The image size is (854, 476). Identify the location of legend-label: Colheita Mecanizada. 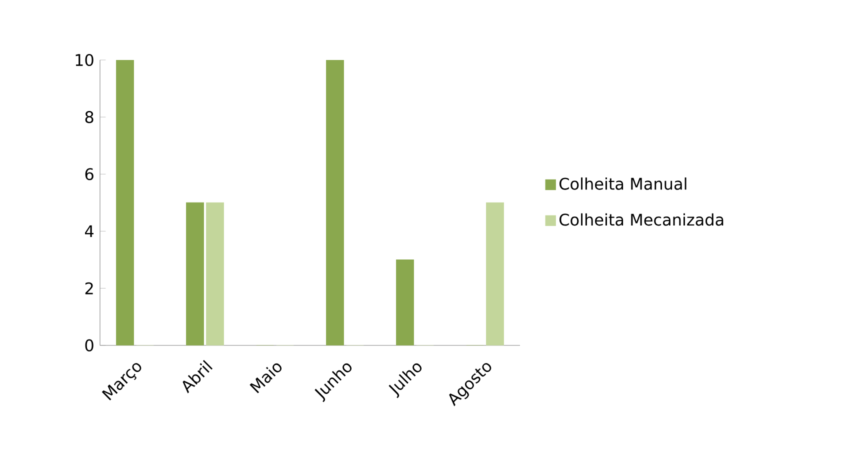
(642, 219).